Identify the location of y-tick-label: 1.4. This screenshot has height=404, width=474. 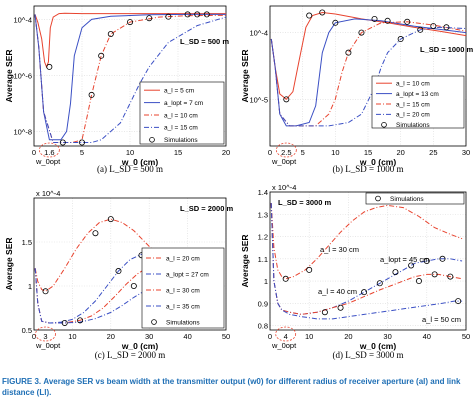
(263, 192).